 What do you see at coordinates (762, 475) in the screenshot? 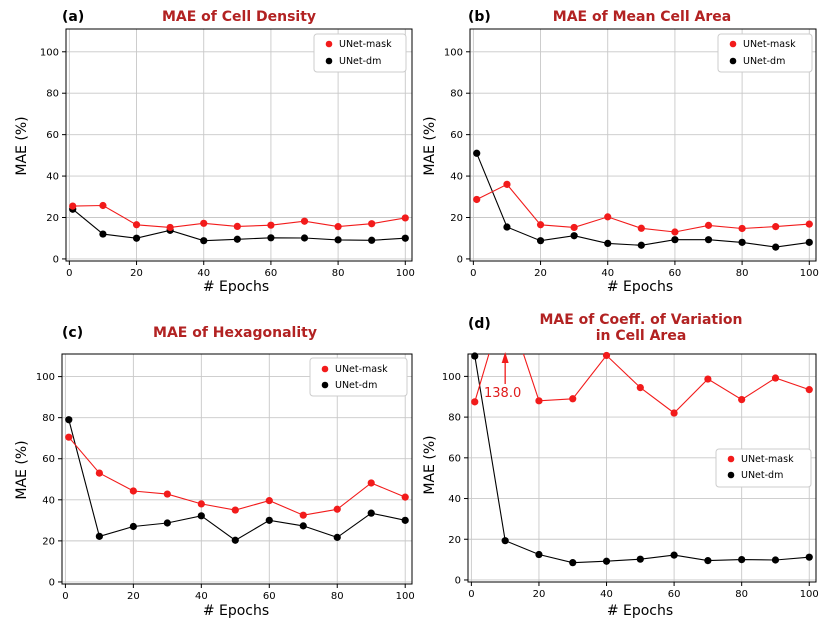
I see `legend-label-unet-dm: UNet-dm` at bounding box center [762, 475].